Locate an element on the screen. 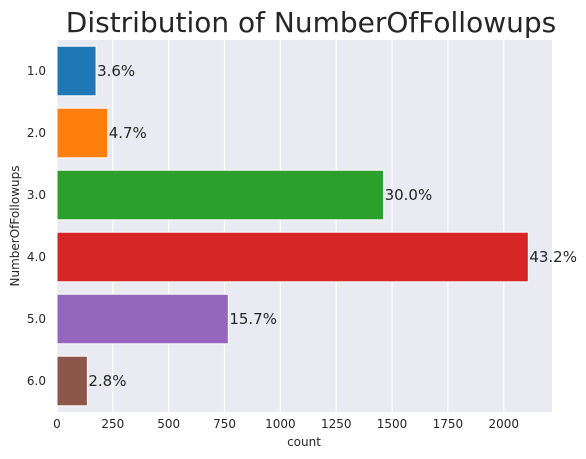 The image size is (586, 459). bar-data-label: 3.6% is located at coordinates (116, 71).